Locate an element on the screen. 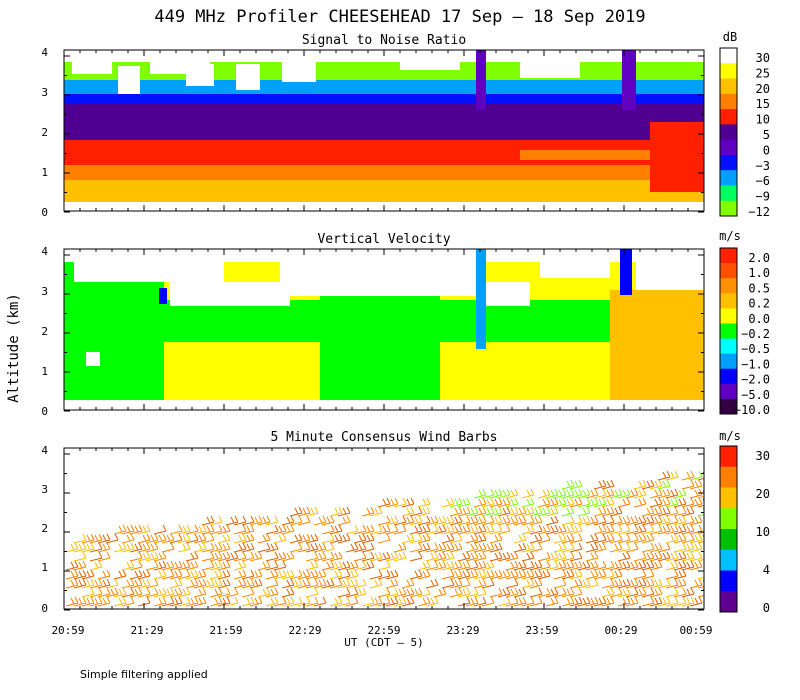  colorbar-tick-label: 0.2 is located at coordinates (759, 304).